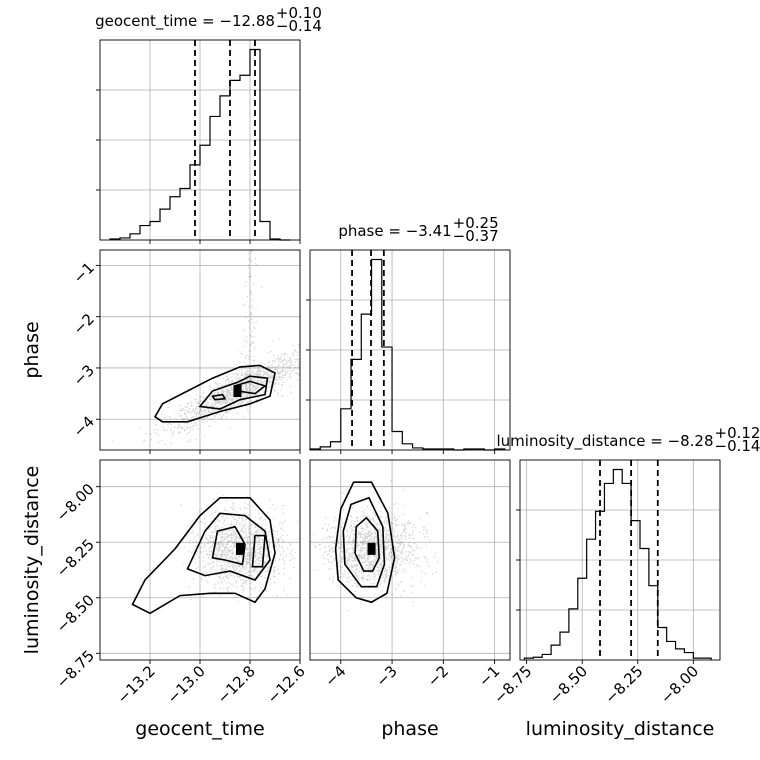 The image size is (760, 760). Describe the element at coordinates (407, 354) in the screenshot. I see `histogram-phase` at that location.